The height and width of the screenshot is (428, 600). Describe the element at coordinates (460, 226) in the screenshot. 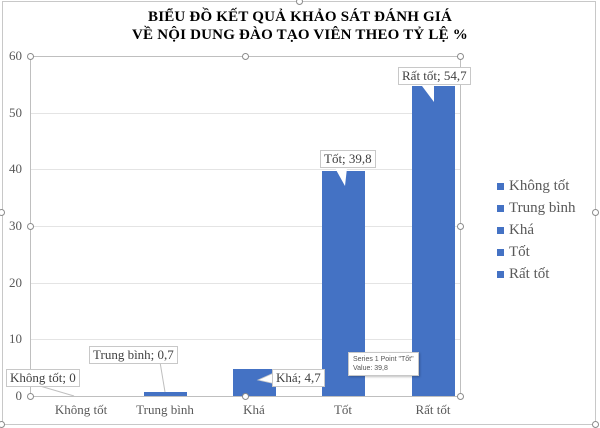

I see `plot-resize-handle-middle-right` at that location.